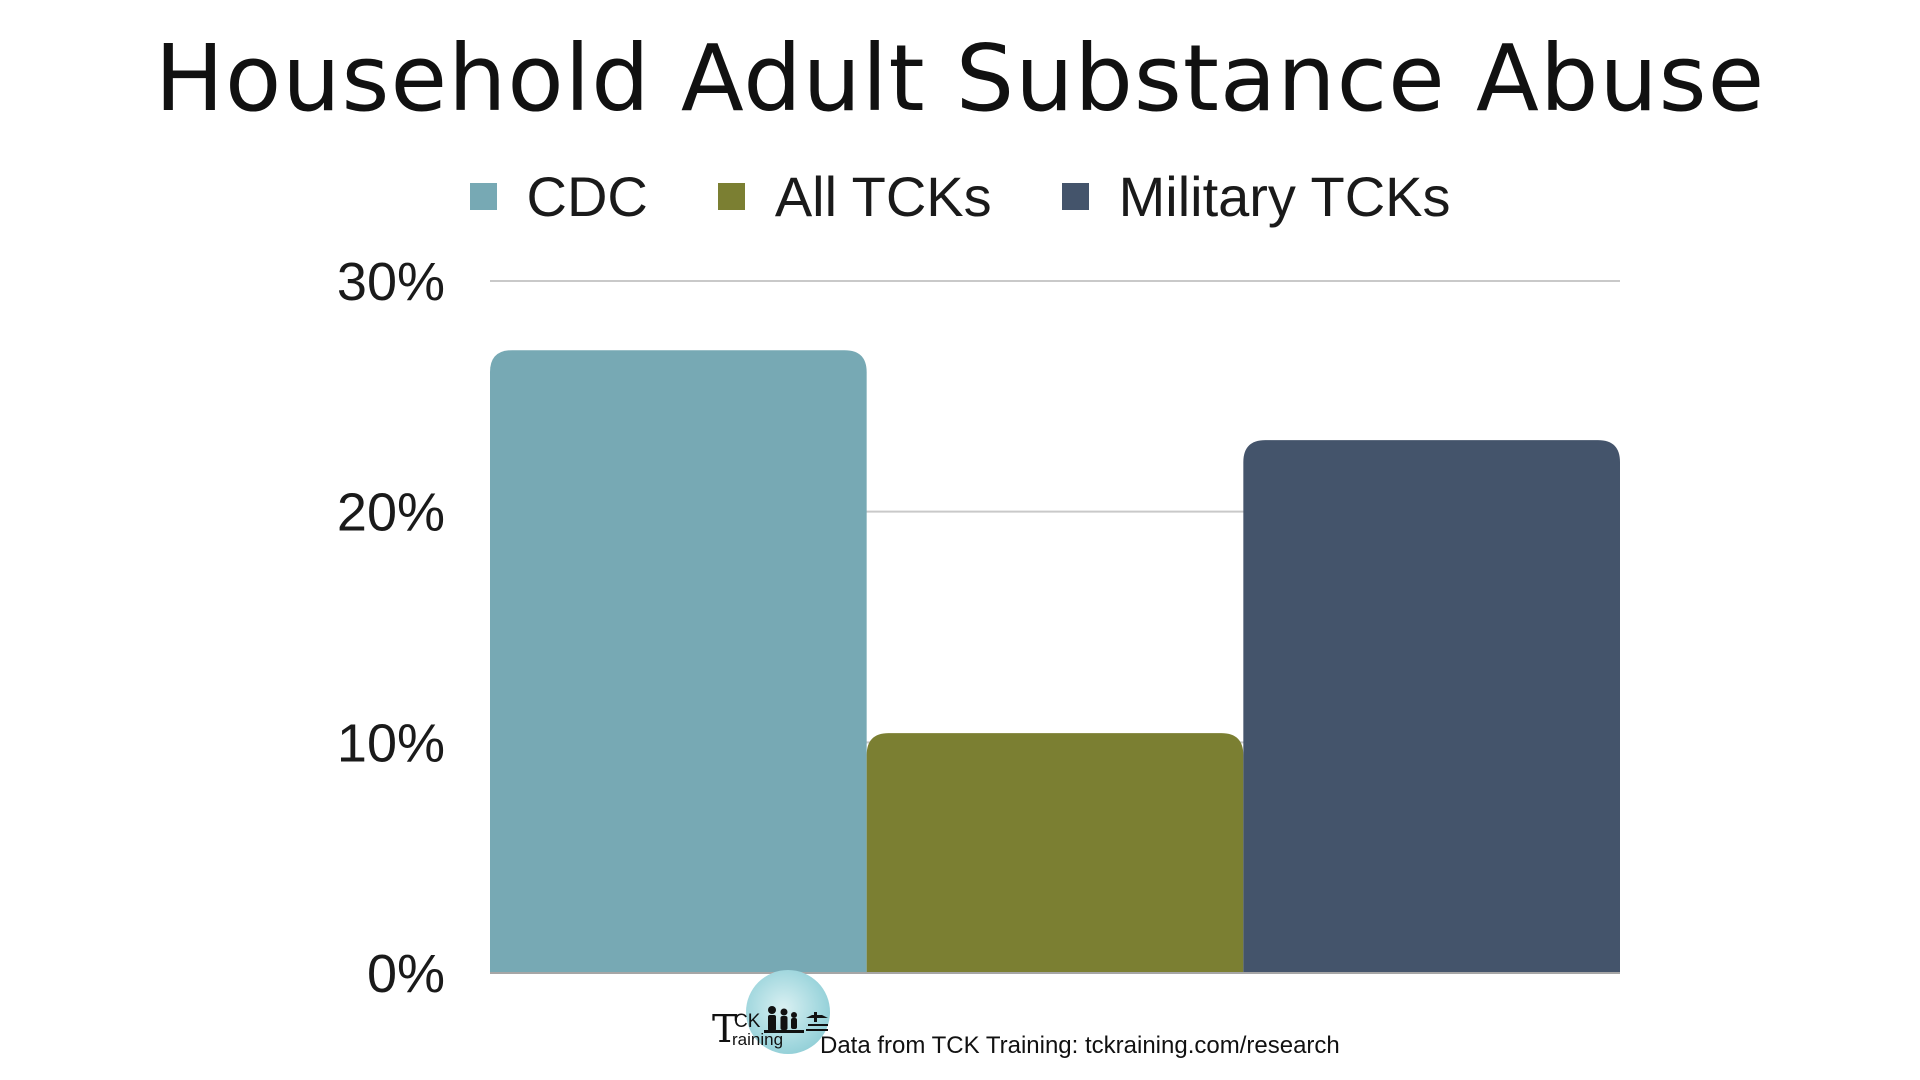 The height and width of the screenshot is (1080, 1920). I want to click on chart-legend: CDC All TCKs Military TCKs, so click(960, 196).